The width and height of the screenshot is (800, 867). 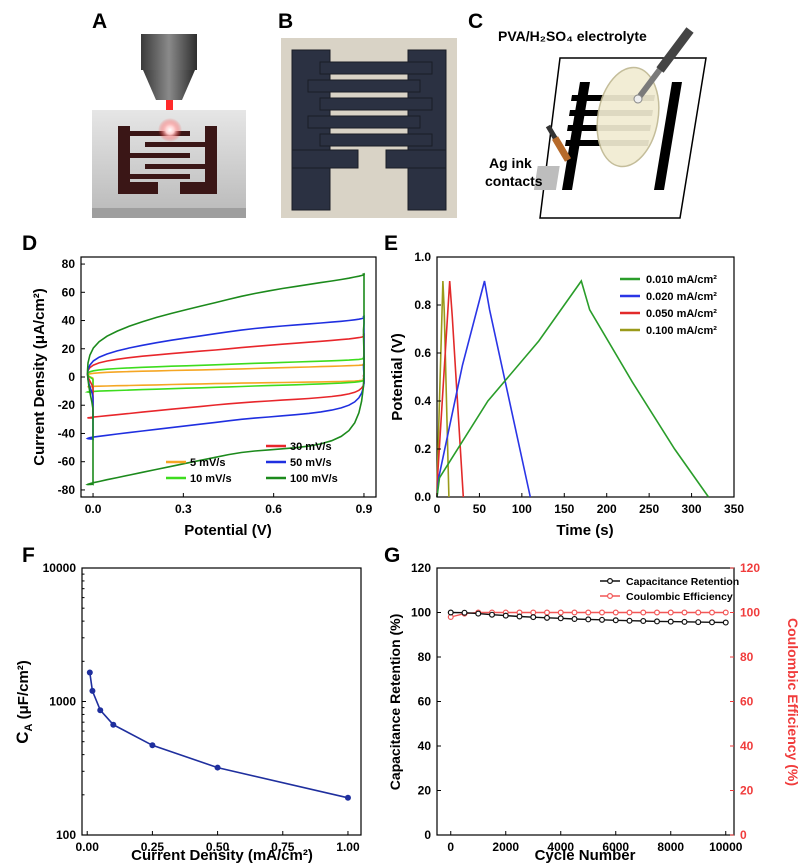 I want to click on y-tick-label: 0.4, so click(x=422, y=401).